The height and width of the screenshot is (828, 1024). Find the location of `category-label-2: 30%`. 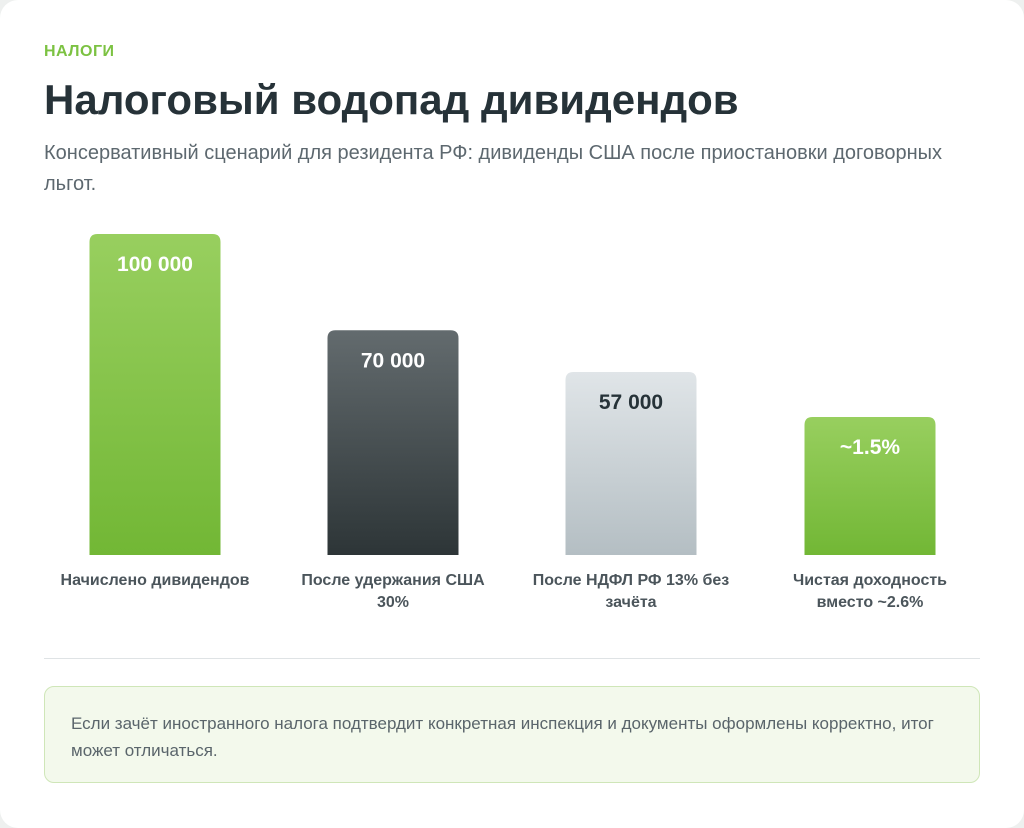

category-label-2: 30% is located at coordinates (393, 602).